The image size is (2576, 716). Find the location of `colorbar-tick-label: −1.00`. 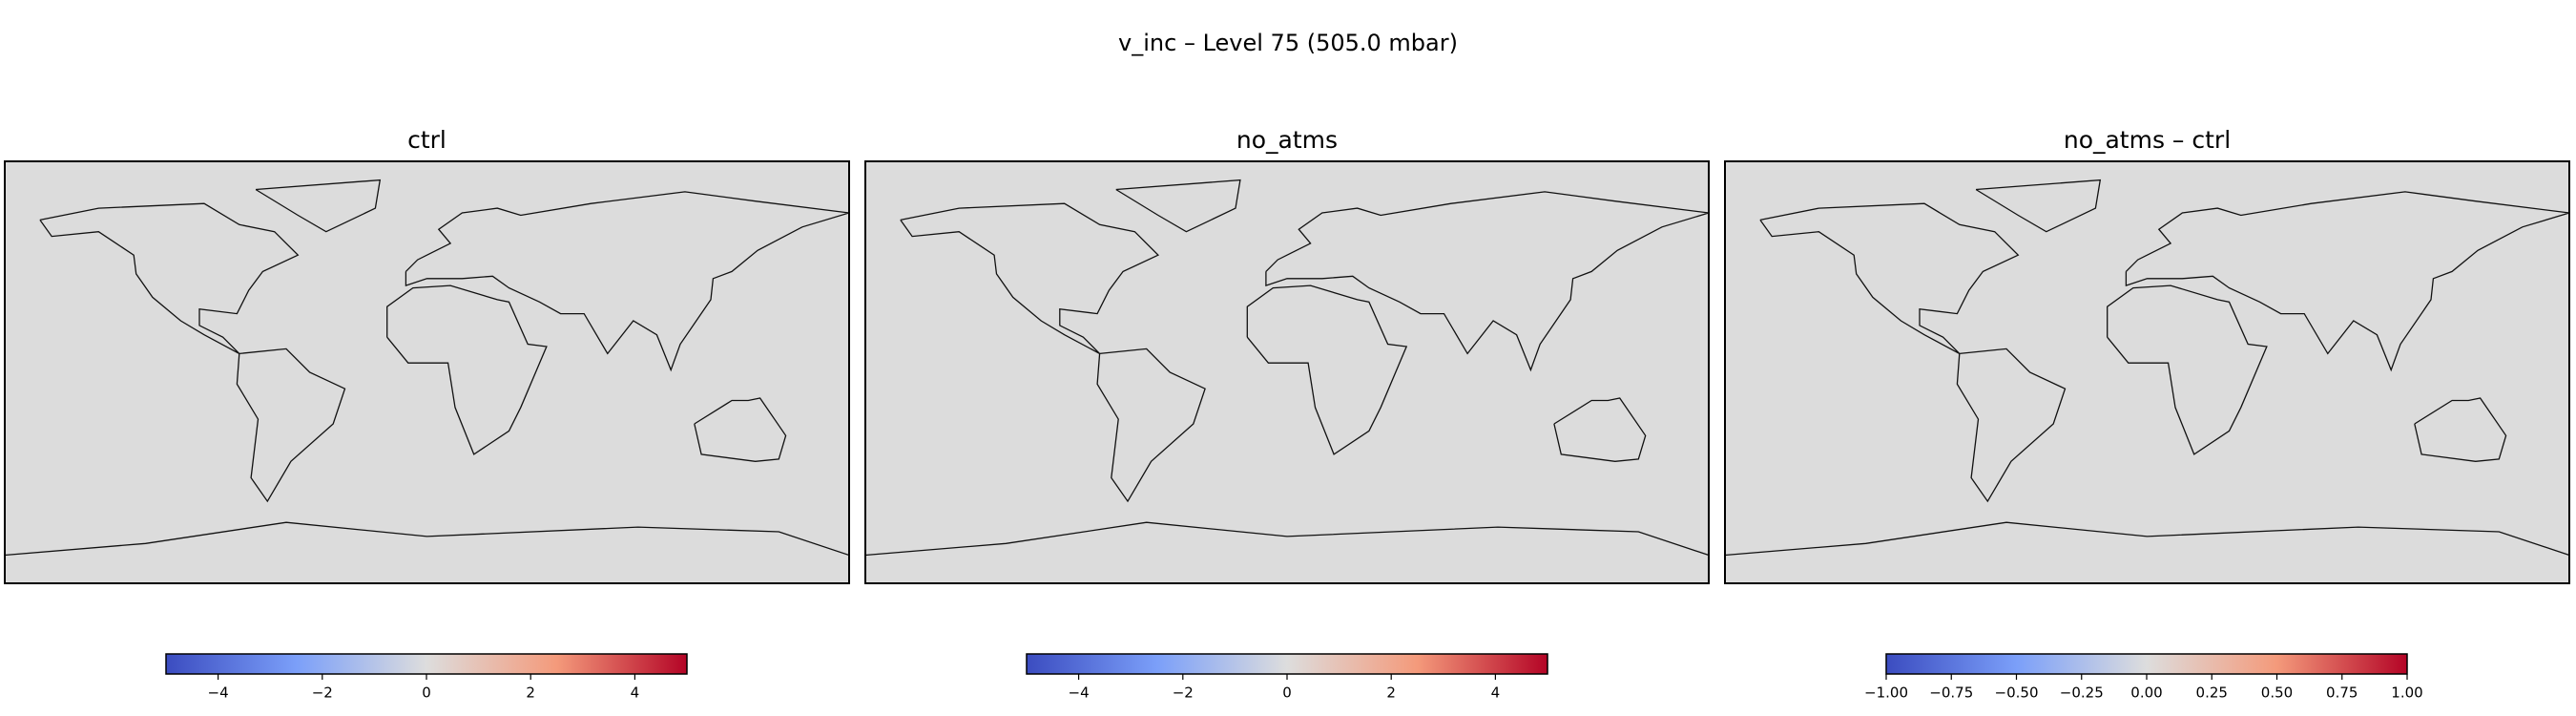

colorbar-tick-label: −1.00 is located at coordinates (1886, 693).